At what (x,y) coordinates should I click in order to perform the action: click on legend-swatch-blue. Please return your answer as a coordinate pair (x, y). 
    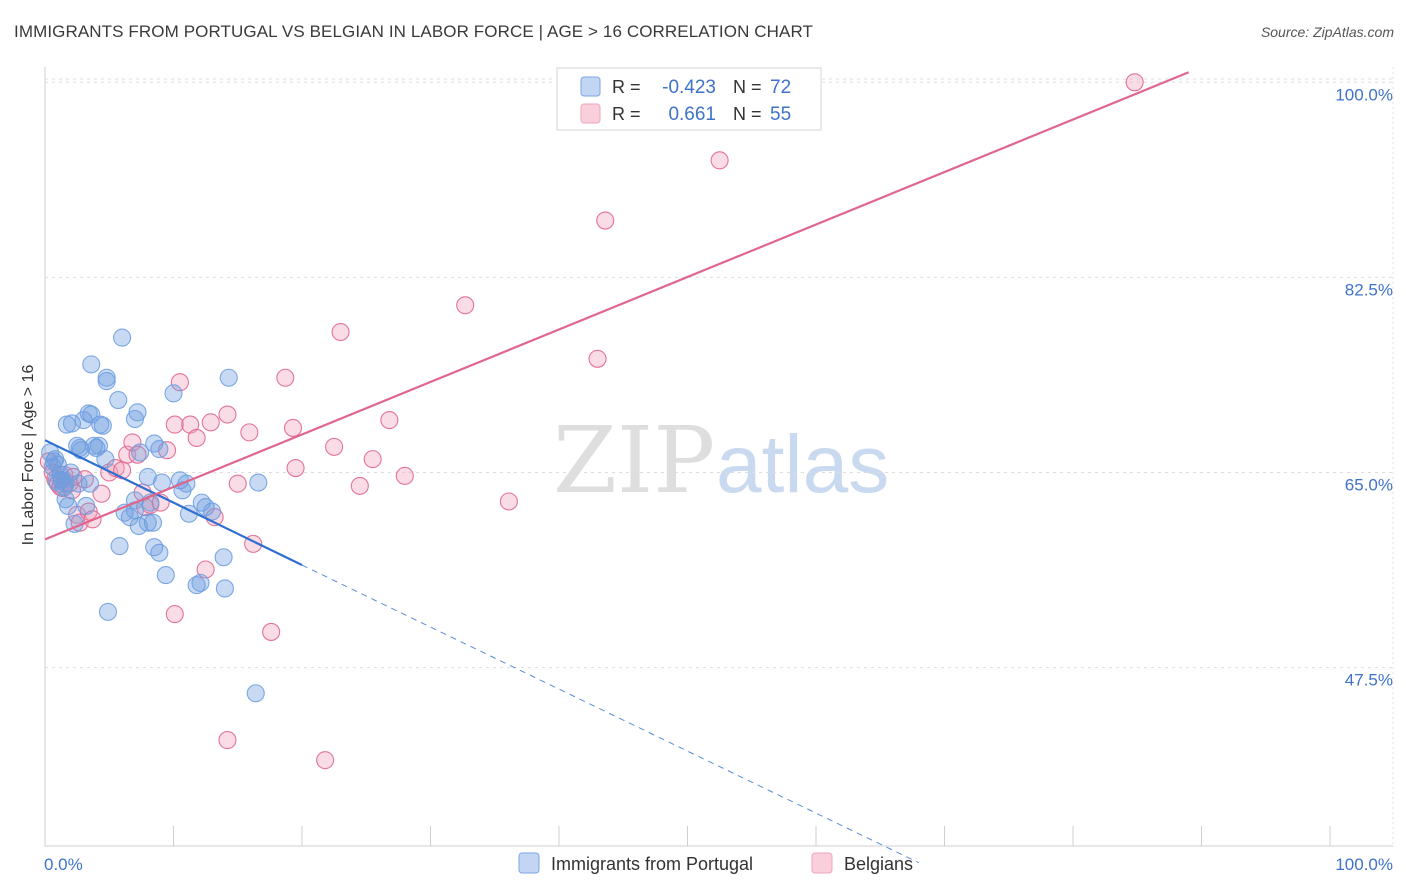
    Looking at the image, I should click on (590, 86).